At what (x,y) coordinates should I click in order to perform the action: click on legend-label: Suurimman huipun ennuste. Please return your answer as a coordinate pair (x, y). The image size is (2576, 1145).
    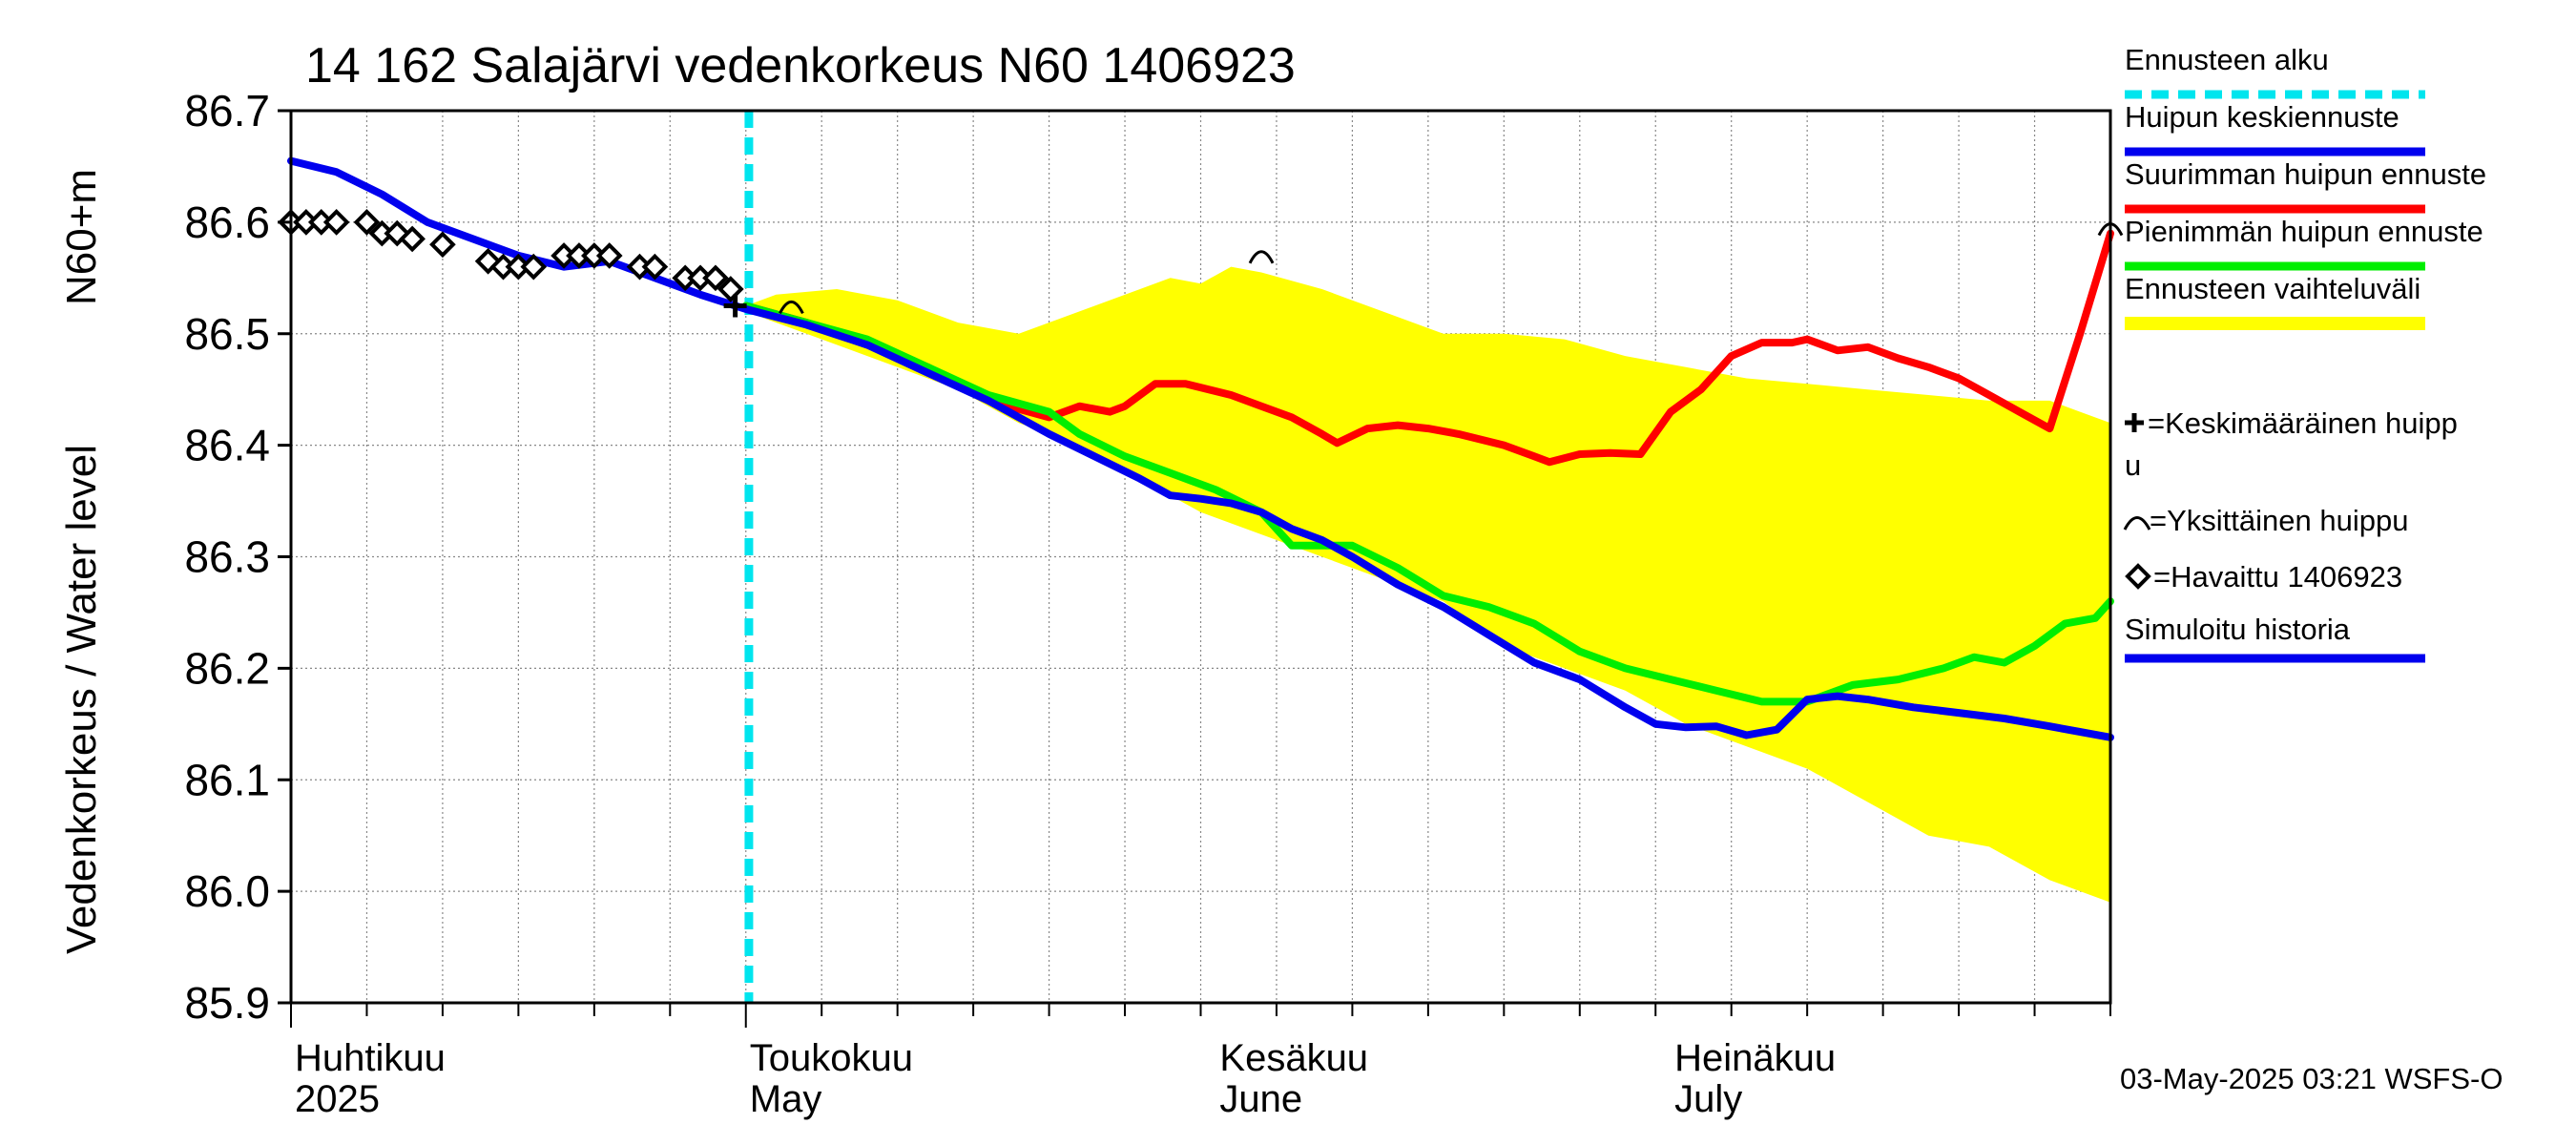
    Looking at the image, I should click on (2305, 174).